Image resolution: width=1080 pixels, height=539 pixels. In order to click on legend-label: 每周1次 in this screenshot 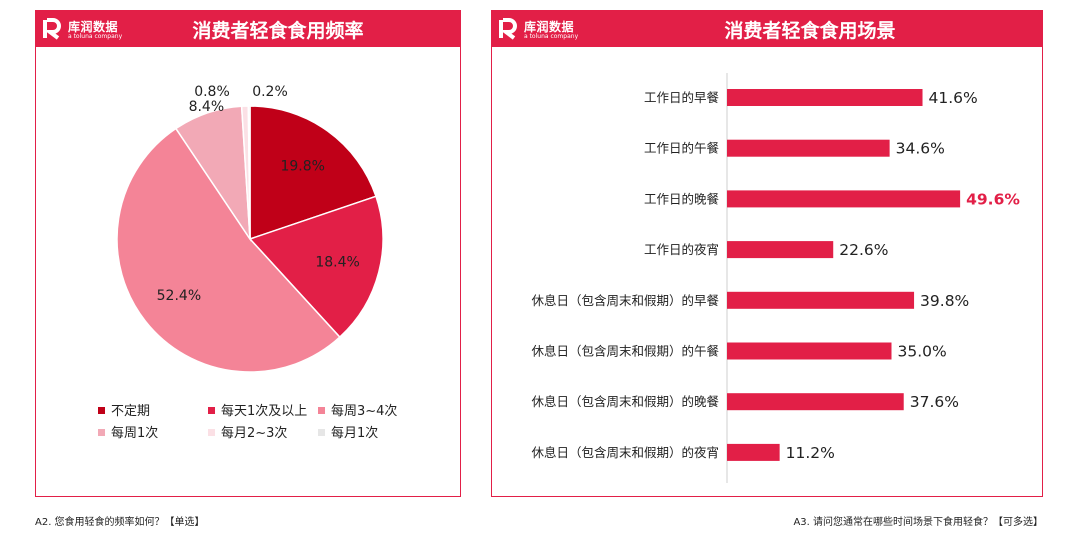, I will do `click(134, 433)`.